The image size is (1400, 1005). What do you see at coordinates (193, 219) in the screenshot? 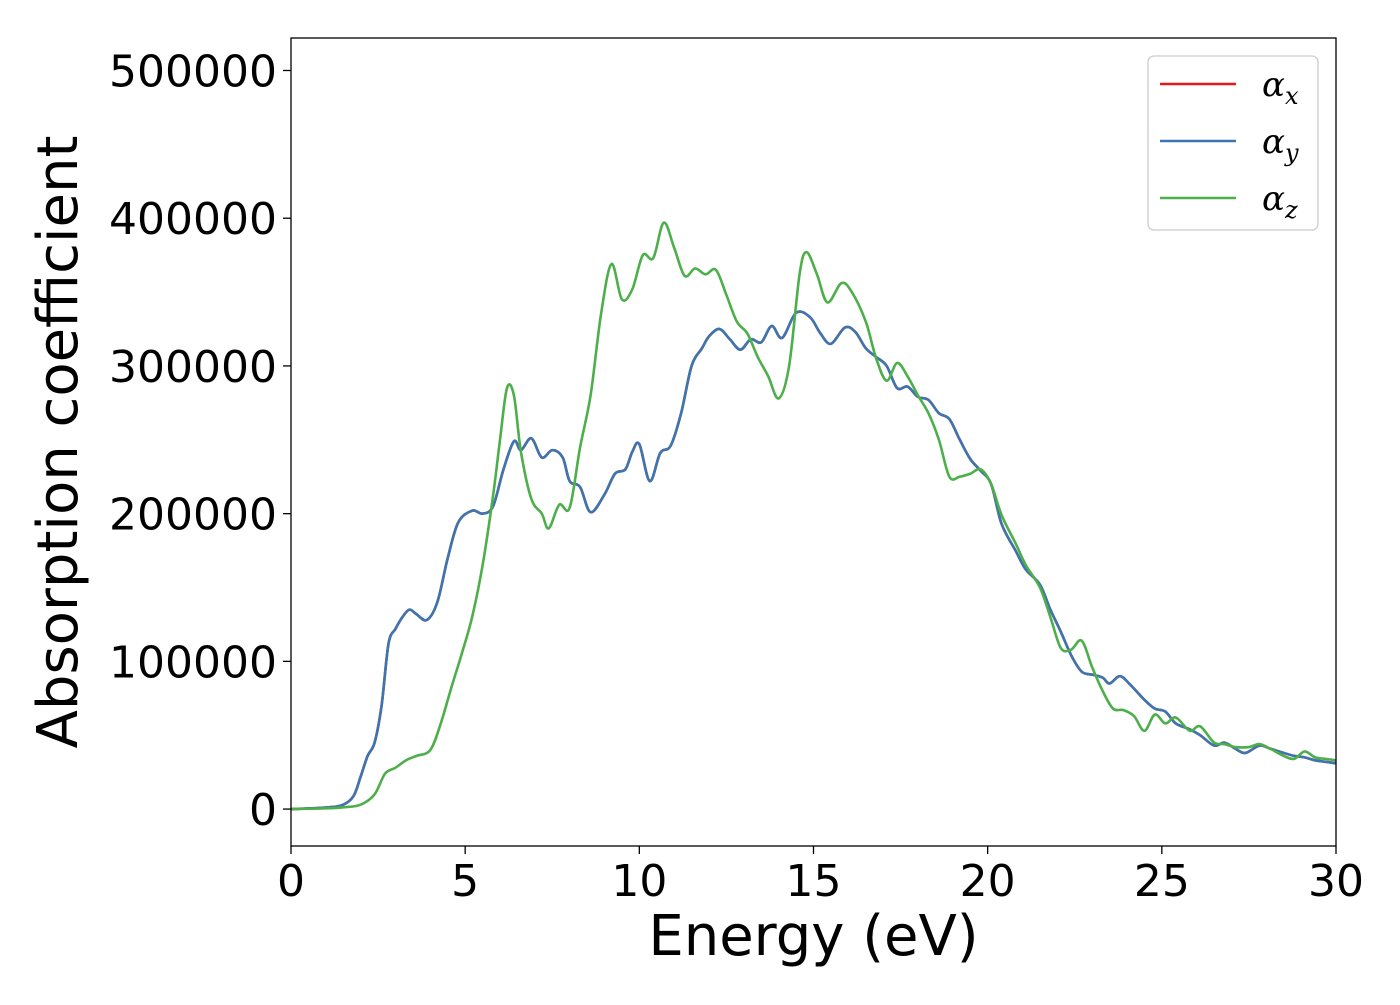
I see `y-tick-label: 400000` at bounding box center [193, 219].